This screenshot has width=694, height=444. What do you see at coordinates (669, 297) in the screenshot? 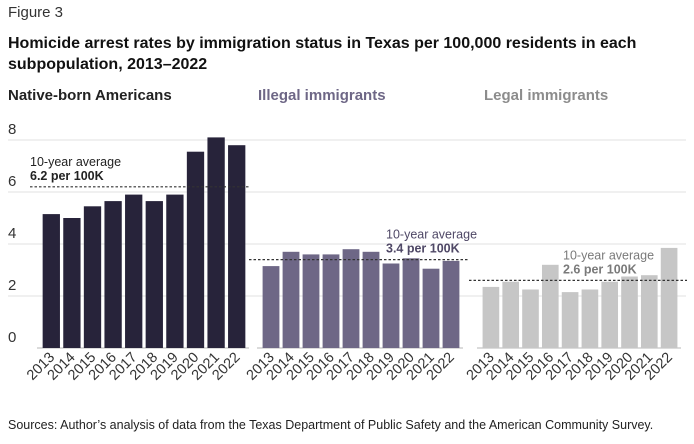
I see `bar-legal-immigrants-2022` at bounding box center [669, 297].